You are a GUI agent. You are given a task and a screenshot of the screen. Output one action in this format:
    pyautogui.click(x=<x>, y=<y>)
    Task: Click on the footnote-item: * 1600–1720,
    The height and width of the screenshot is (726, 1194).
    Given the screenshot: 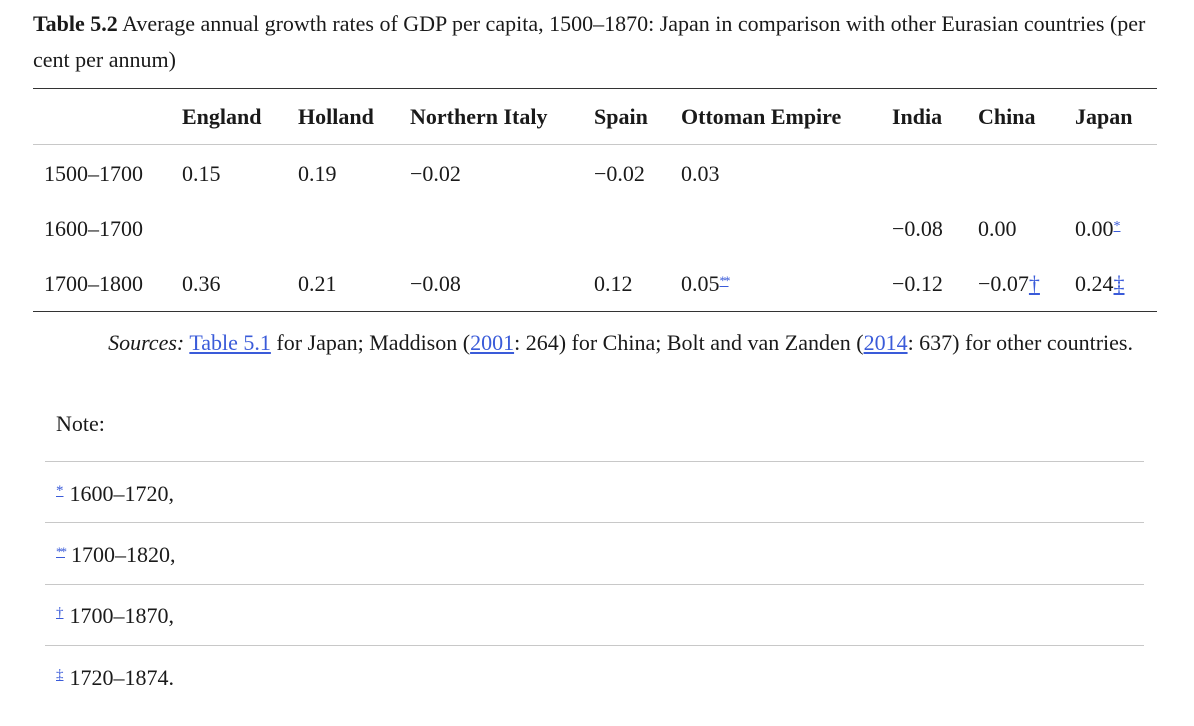 What is the action you would take?
    pyautogui.click(x=115, y=495)
    